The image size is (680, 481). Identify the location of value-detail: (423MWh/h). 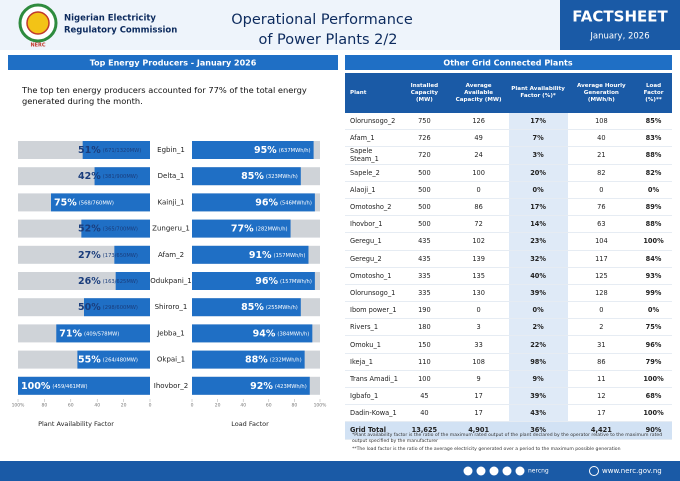
(291, 386).